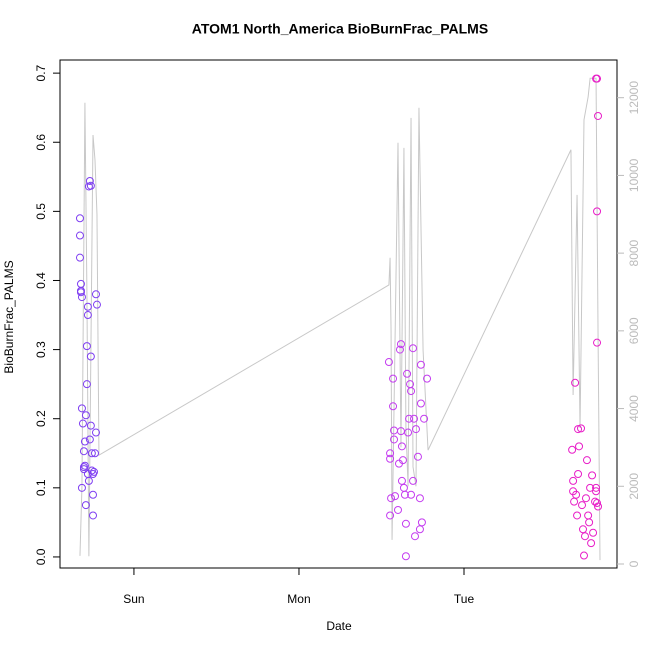 The height and width of the screenshot is (650, 650). I want to click on y-axis-label: BioBurnFrac_PALMS, so click(9, 316).